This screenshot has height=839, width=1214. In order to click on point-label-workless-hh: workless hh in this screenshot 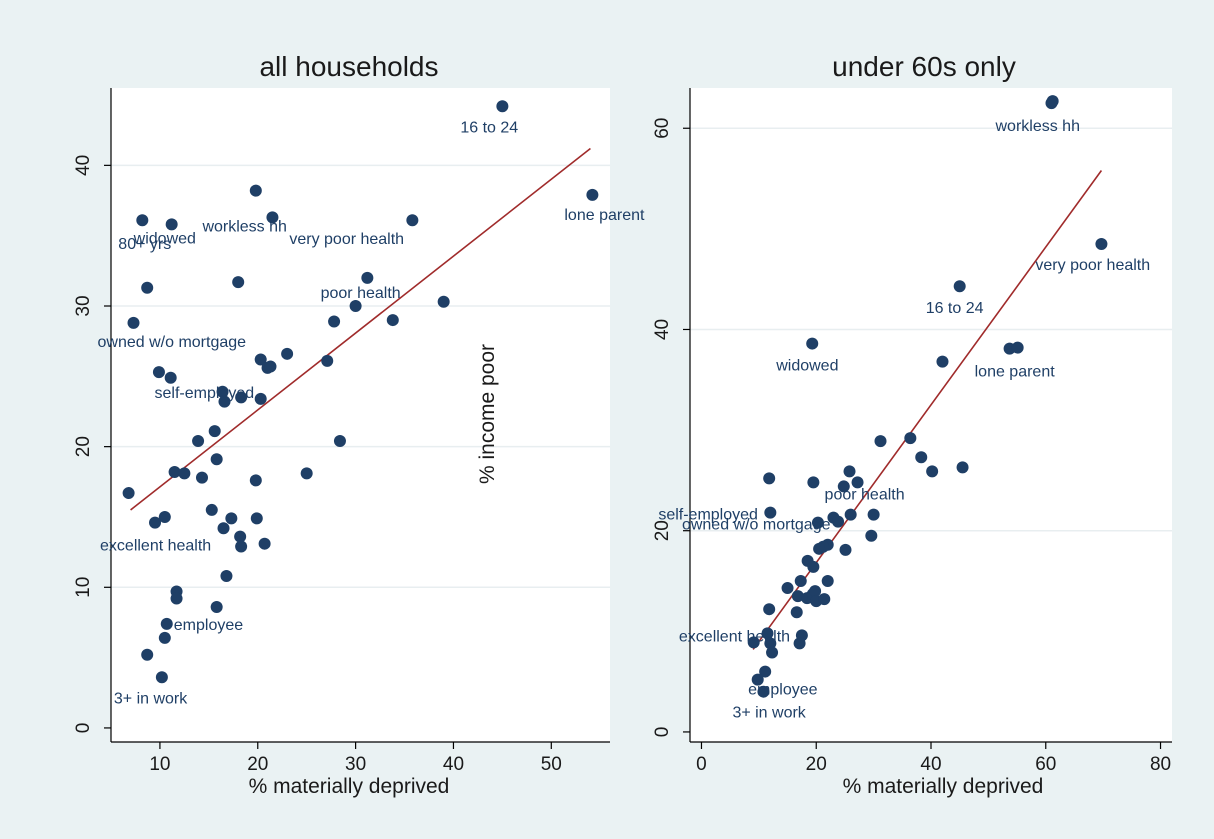, I will do `click(243, 226)`.